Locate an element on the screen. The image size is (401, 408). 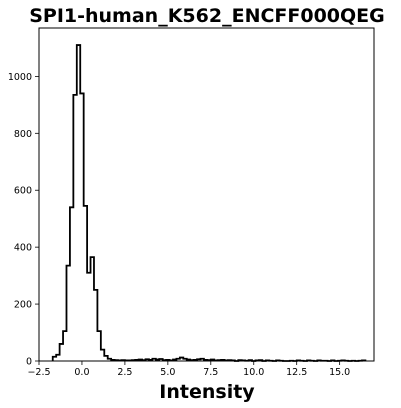
x-tick-label: 0.0 is located at coordinates (81, 372).